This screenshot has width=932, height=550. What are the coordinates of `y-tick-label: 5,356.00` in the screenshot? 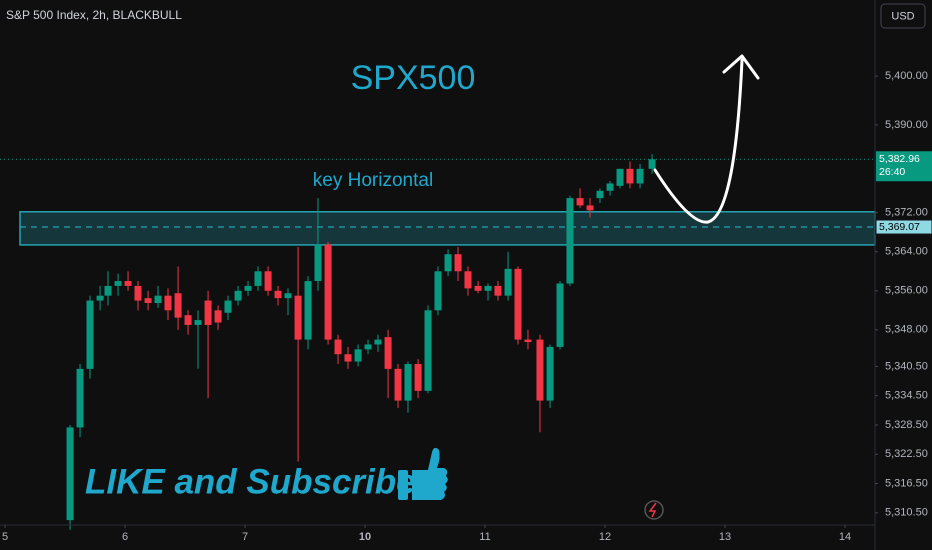 It's located at (906, 291).